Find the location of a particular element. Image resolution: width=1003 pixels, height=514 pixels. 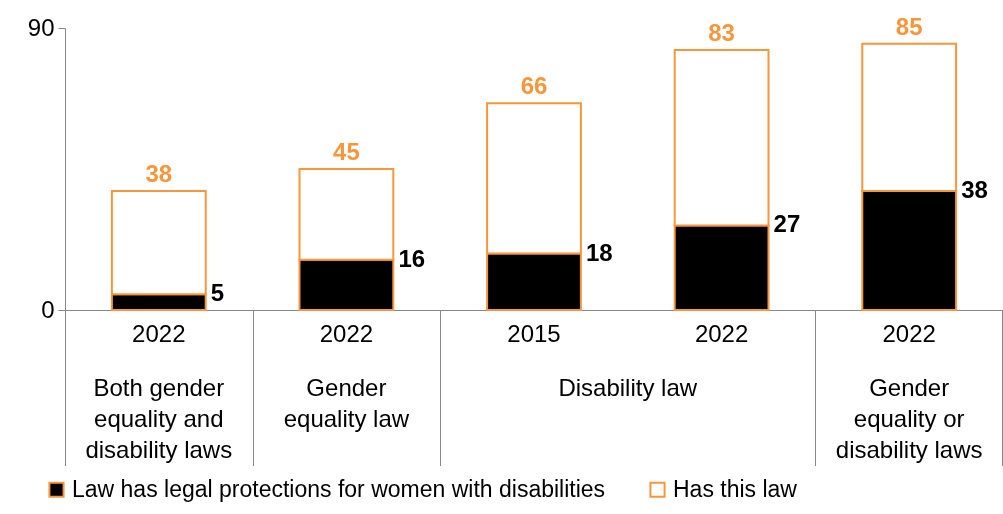

legend-label: Has this law is located at coordinates (735, 488).